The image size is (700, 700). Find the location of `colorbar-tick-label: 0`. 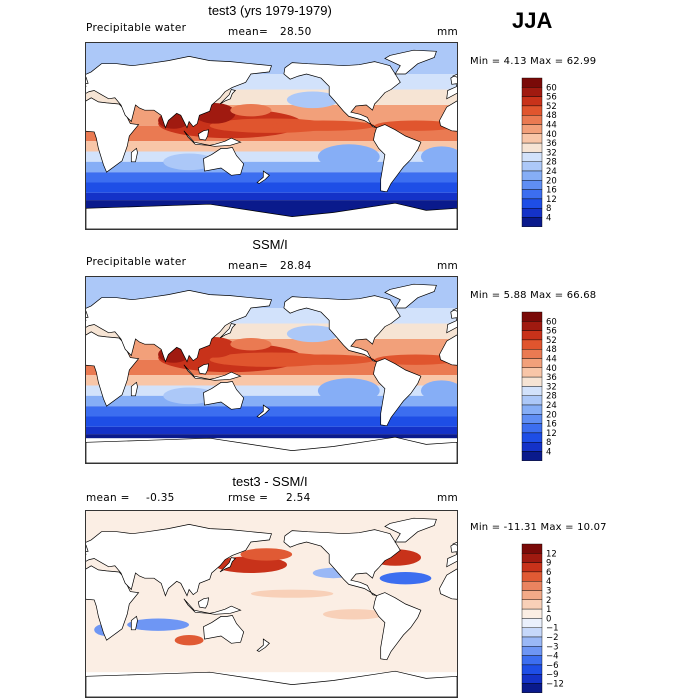

colorbar-tick-label: 0 is located at coordinates (548, 619).